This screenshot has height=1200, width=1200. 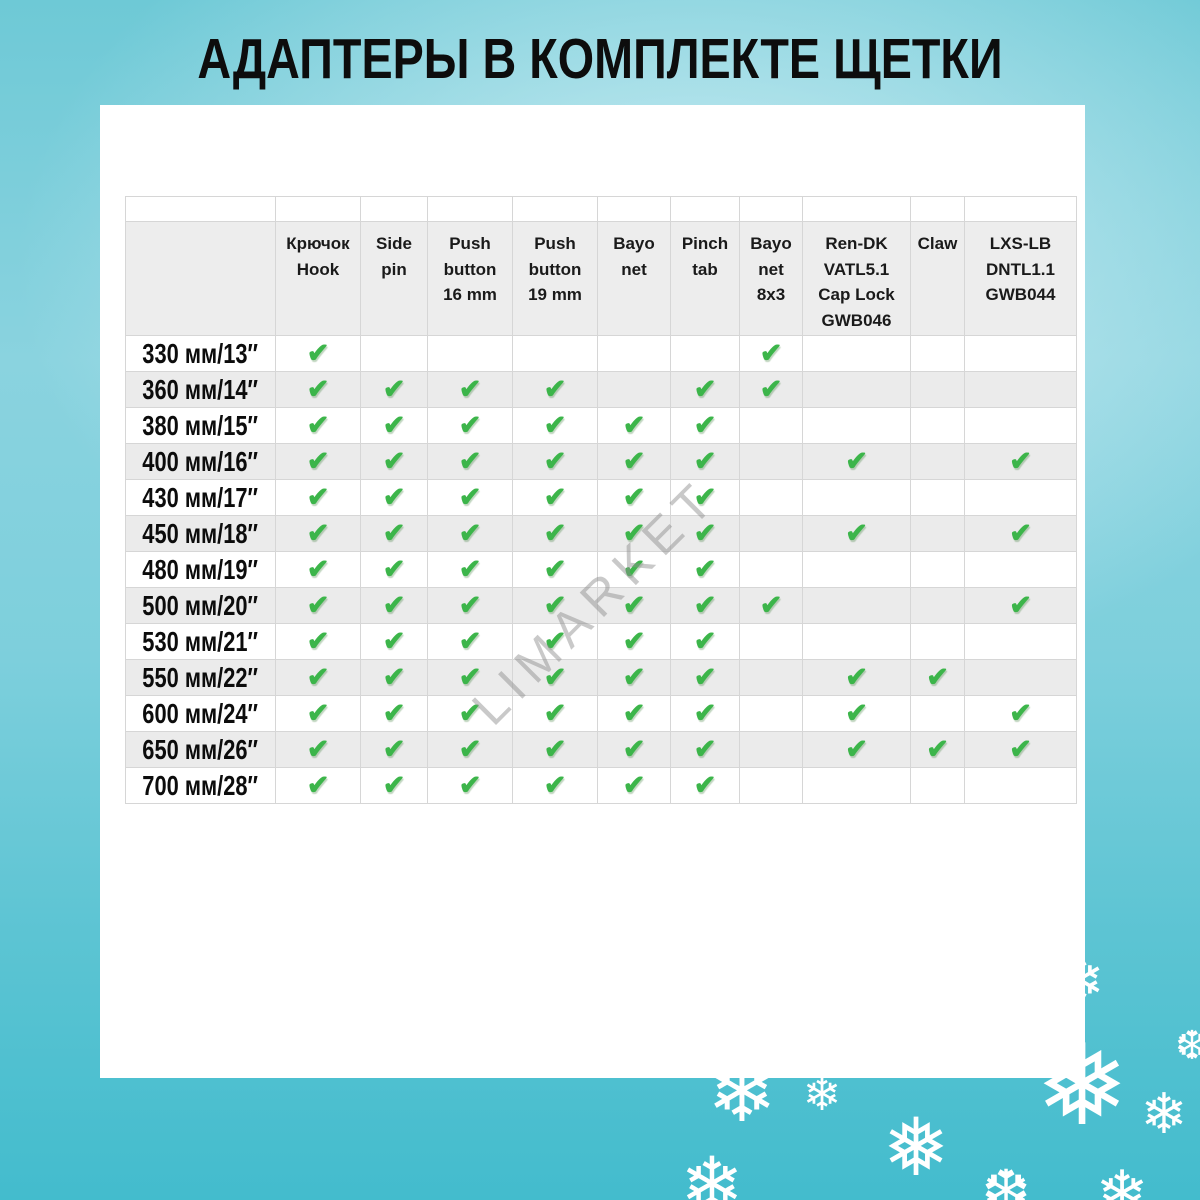 I want to click on snowflake-icon: ❆, so click(x=1006, y=1179).